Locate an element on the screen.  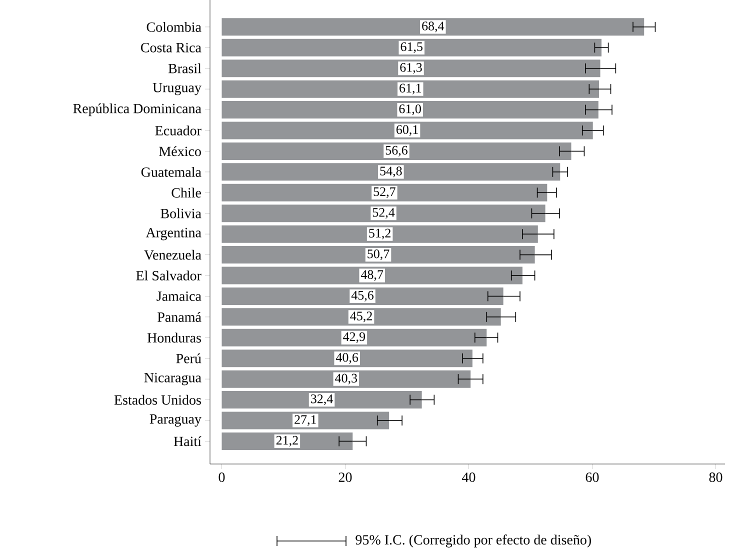
data-label: 52,4 is located at coordinates (383, 213).